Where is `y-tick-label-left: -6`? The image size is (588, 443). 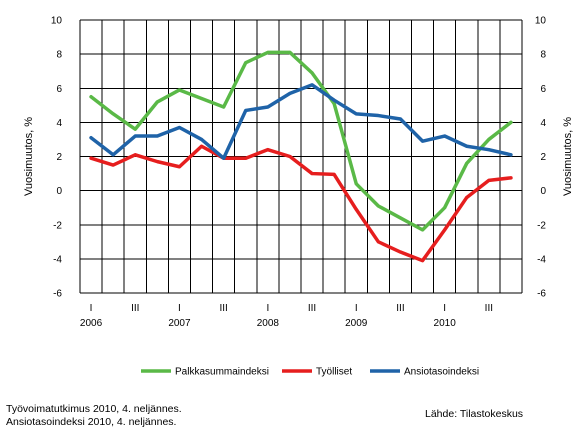 y-tick-label-left: -6 is located at coordinates (57, 294).